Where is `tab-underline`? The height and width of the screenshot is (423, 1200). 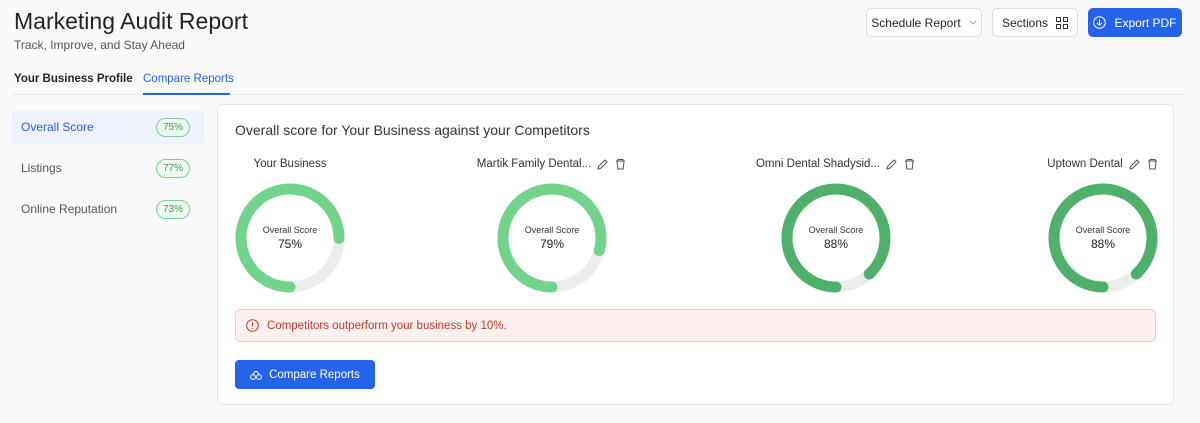 tab-underline is located at coordinates (186, 94).